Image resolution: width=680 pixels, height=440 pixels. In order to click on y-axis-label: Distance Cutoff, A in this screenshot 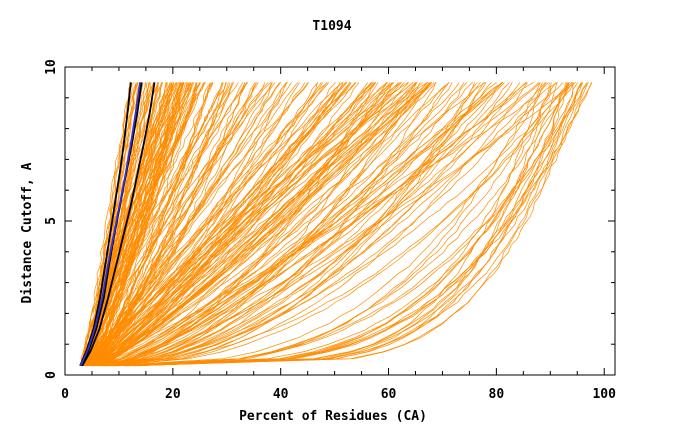, I will do `click(27, 232)`.